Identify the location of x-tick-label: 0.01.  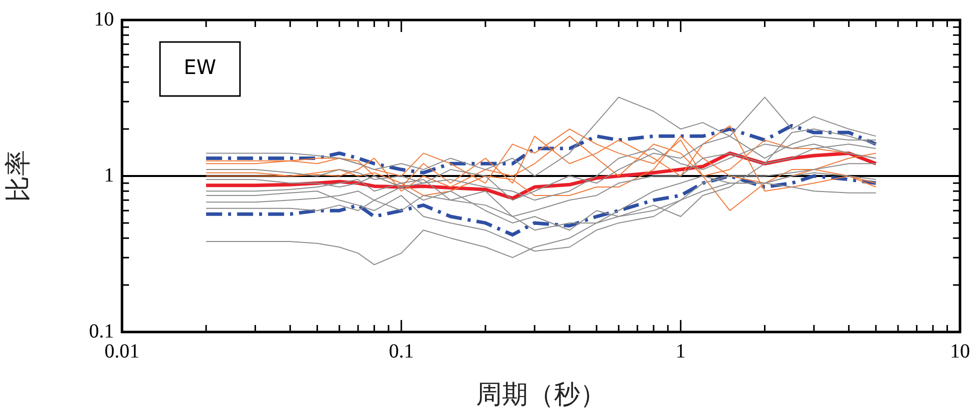
(122, 351).